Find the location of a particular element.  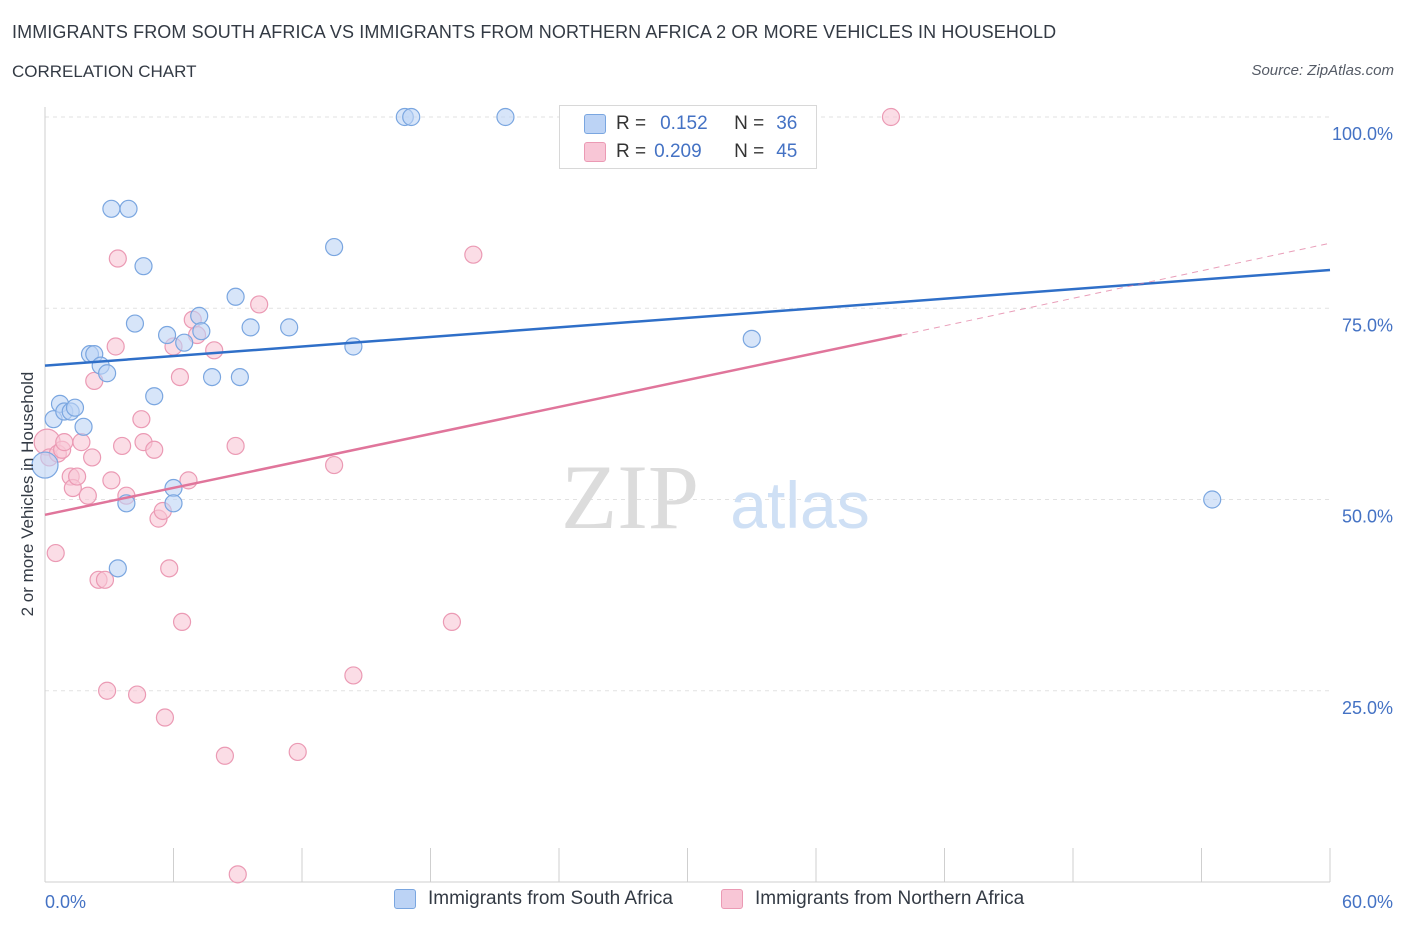

legend-swatch-pink is located at coordinates (595, 152).